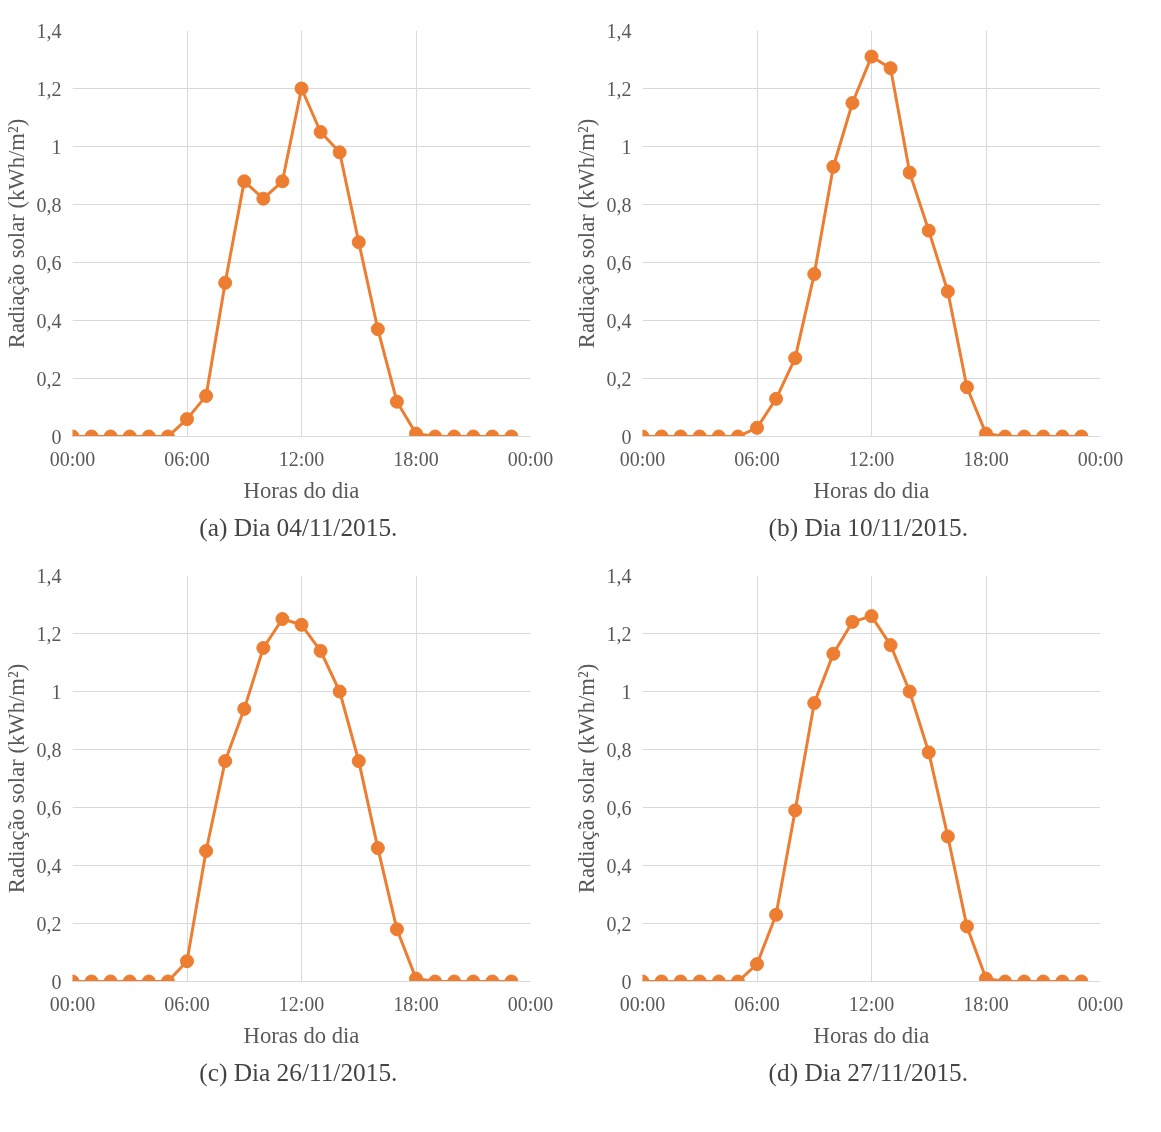 The height and width of the screenshot is (1132, 1161). What do you see at coordinates (298, 527) in the screenshot?
I see `text: (a) Dia 04/11/2015.` at bounding box center [298, 527].